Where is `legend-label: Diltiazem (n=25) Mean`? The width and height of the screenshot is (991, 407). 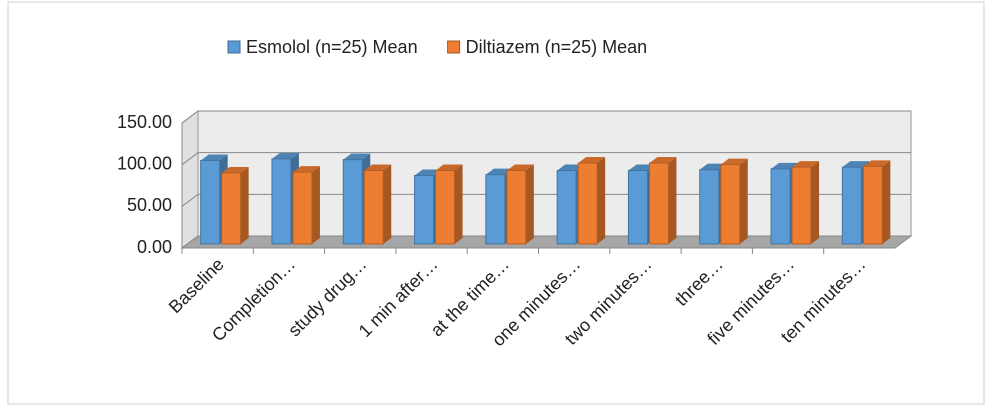
legend-label: Diltiazem (n=25) Mean is located at coordinates (557, 47).